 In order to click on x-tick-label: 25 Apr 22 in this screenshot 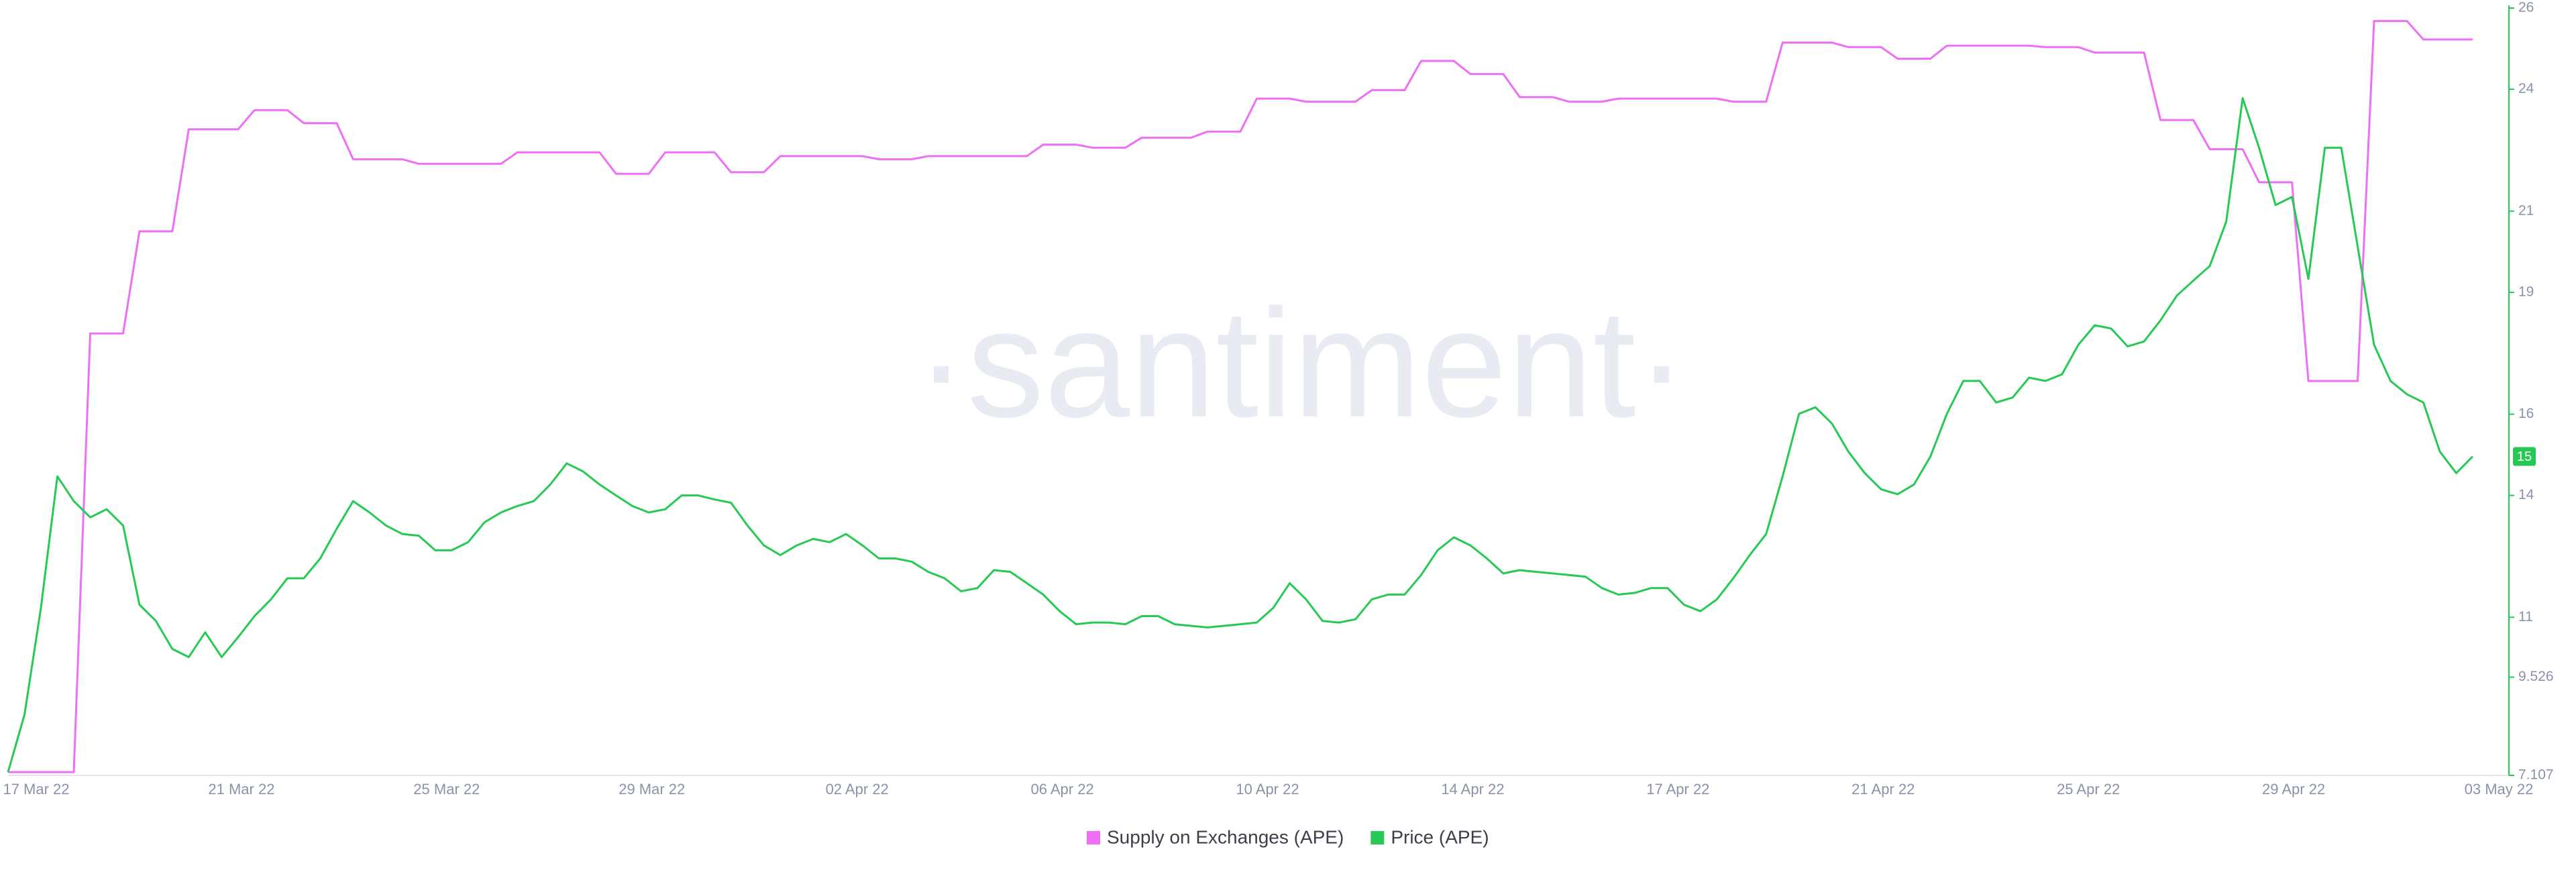, I will do `click(2088, 790)`.